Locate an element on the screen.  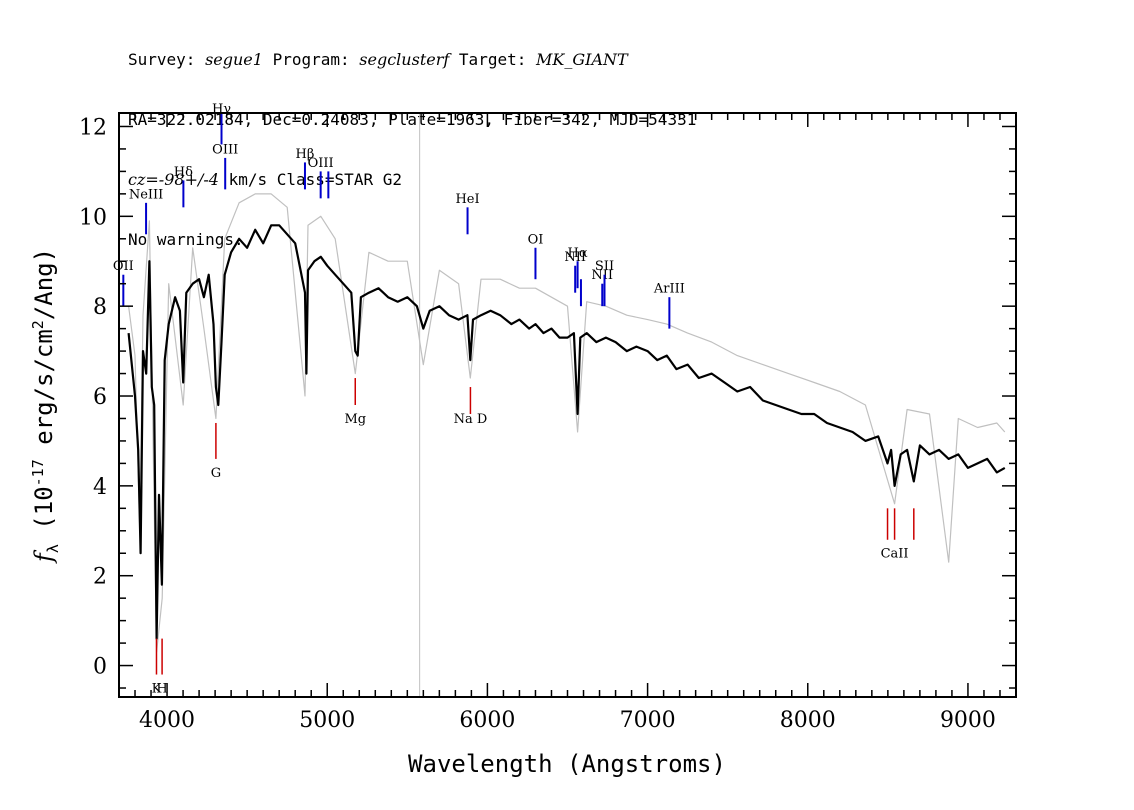
y-tick-label: 4 is located at coordinates (100, 487).